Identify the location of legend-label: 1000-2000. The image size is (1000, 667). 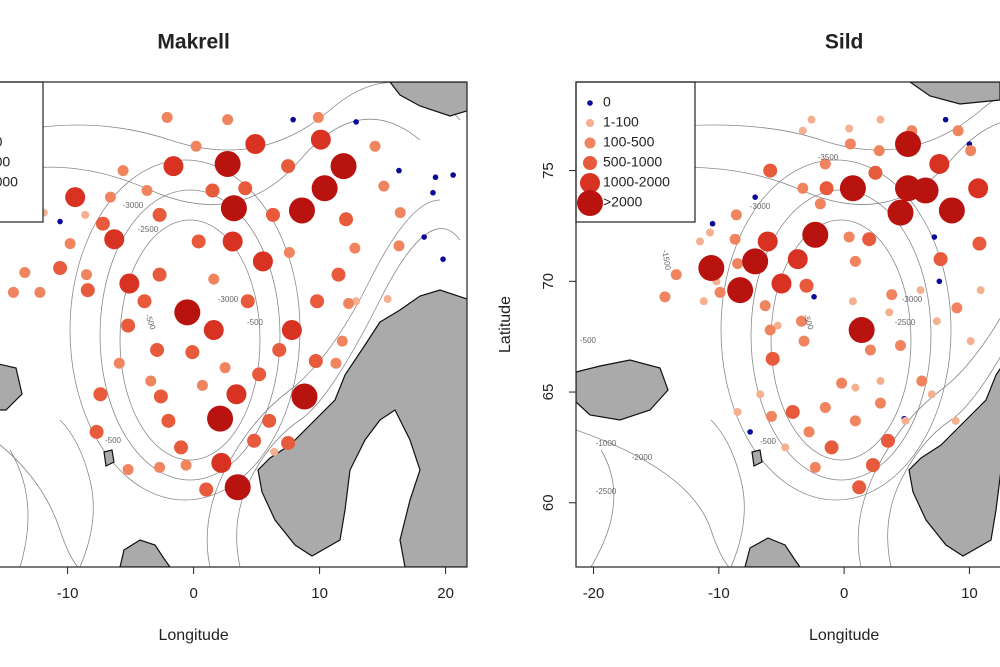
(9, 182).